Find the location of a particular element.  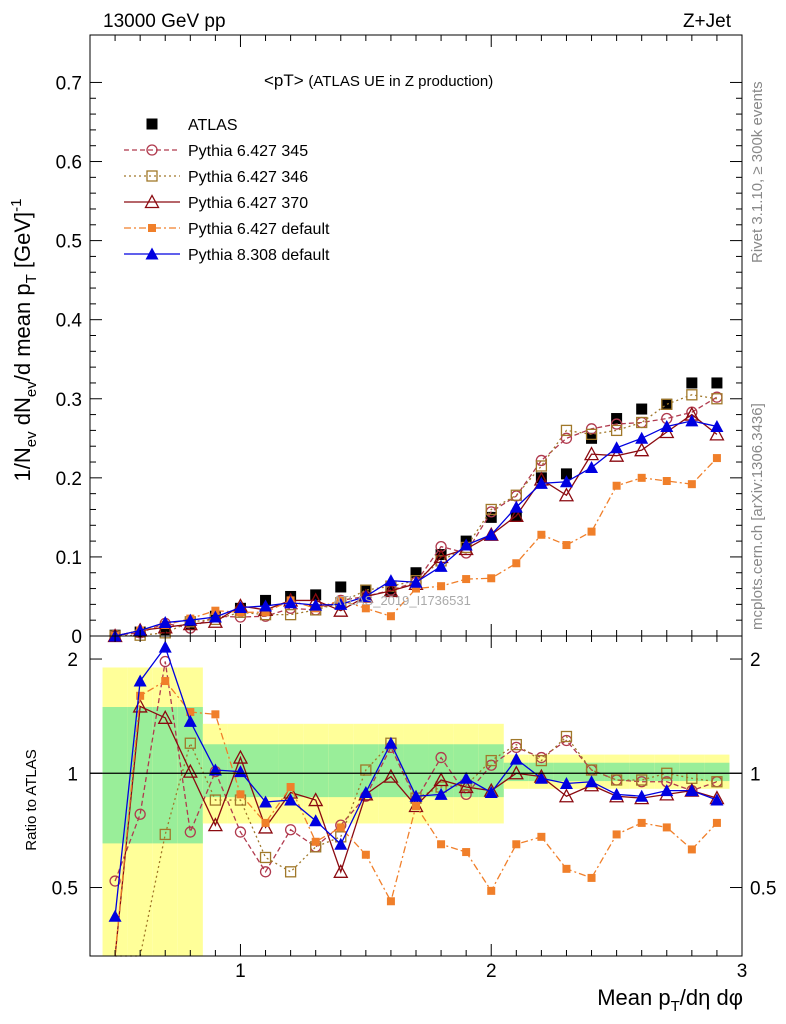

legend-entry: Pythia 6.427 default is located at coordinates (227, 229).